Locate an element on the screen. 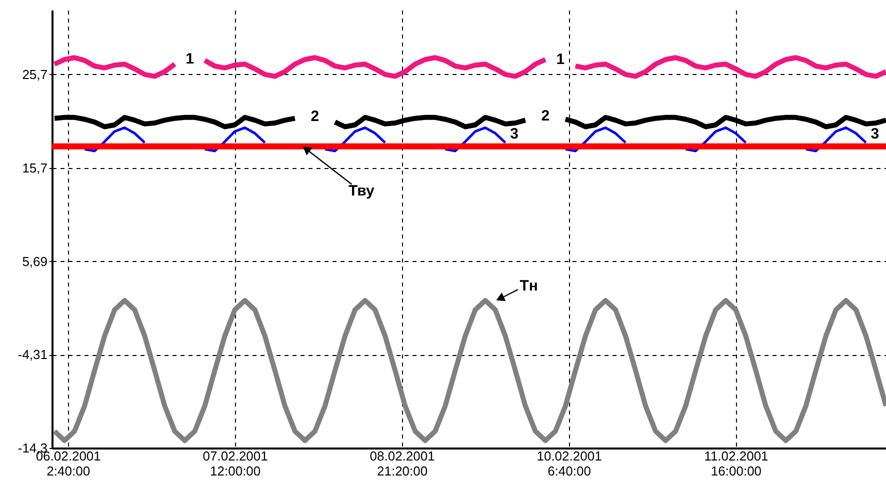 This screenshot has height=496, width=886. y-tick-label: 15,7 is located at coordinates (35, 168).